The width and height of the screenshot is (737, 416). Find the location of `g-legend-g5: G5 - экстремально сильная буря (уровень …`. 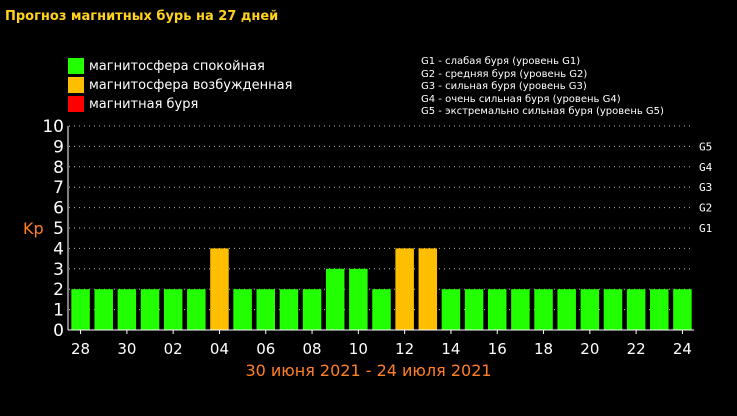

g-legend-g5: G5 - экстремально сильная буря (уровень … is located at coordinates (542, 111).